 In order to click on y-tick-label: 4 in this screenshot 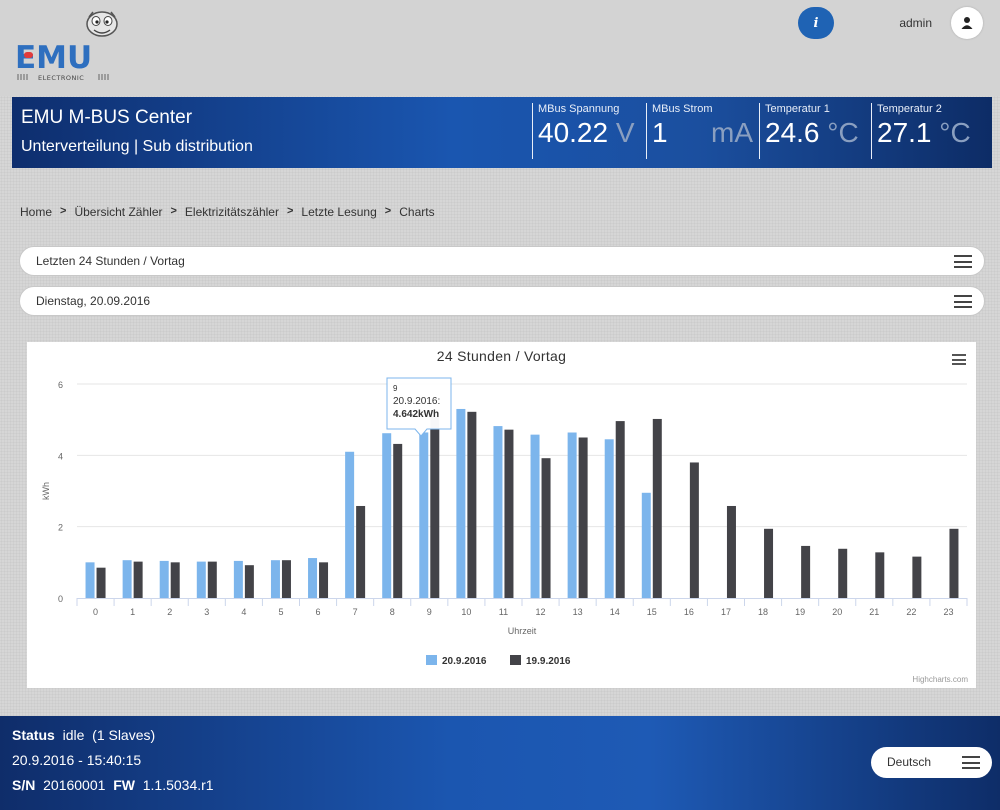, I will do `click(60, 456)`.